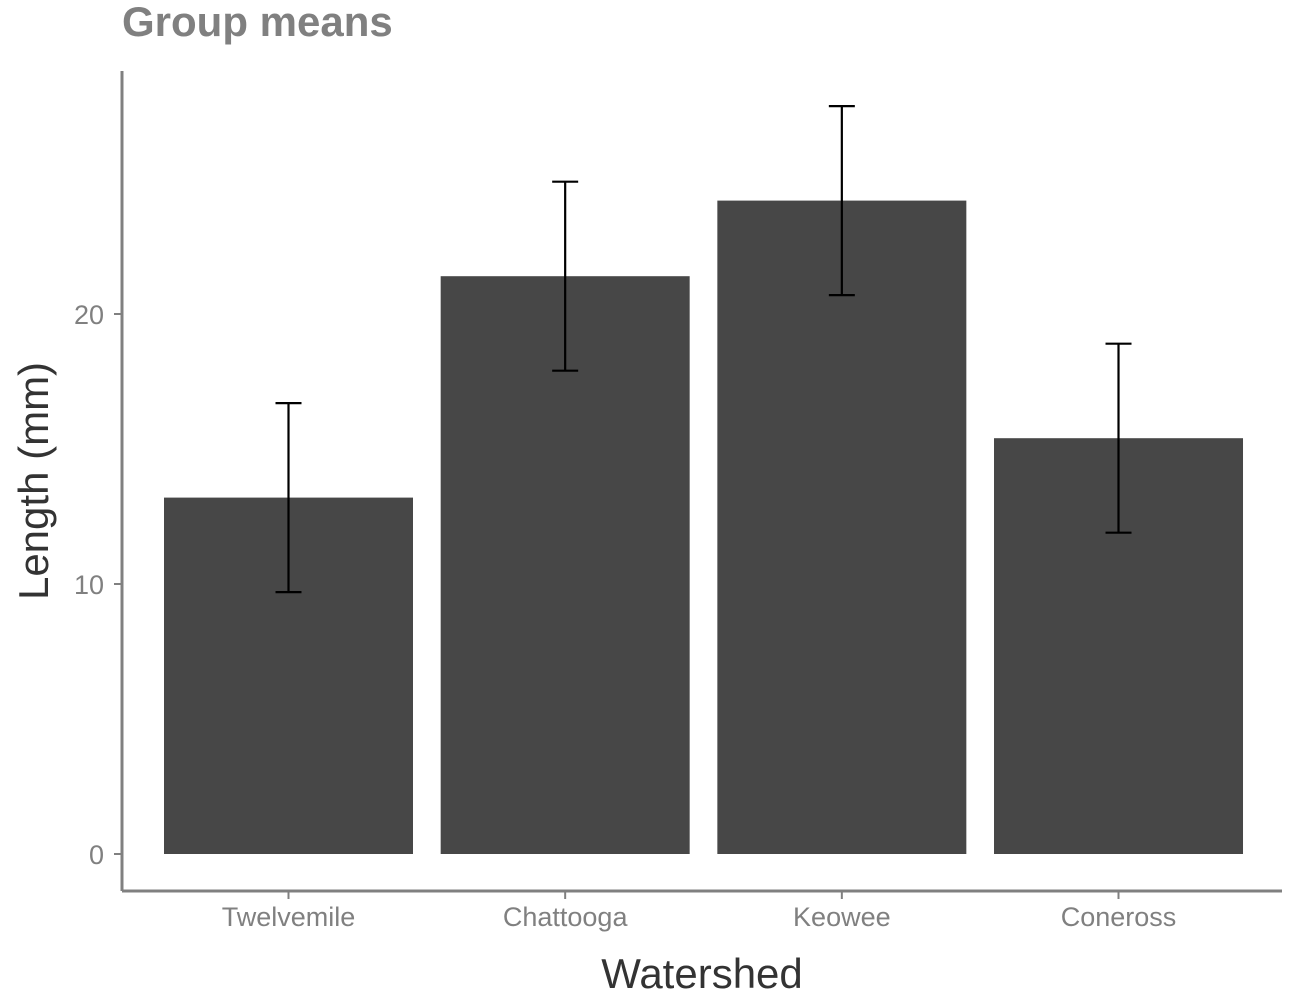 The height and width of the screenshot is (1008, 1296). I want to click on y-tick-label: 10, so click(89, 585).